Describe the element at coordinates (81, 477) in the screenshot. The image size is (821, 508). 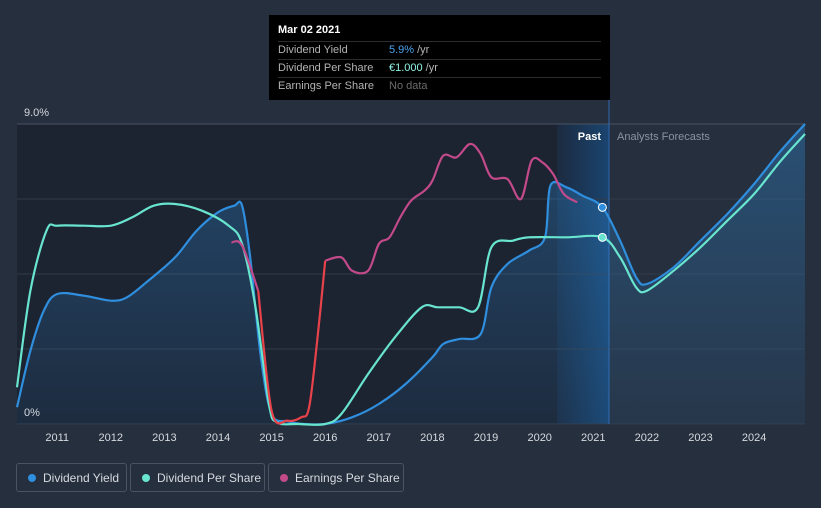
I see `legend-label: Dividend Yield` at that location.